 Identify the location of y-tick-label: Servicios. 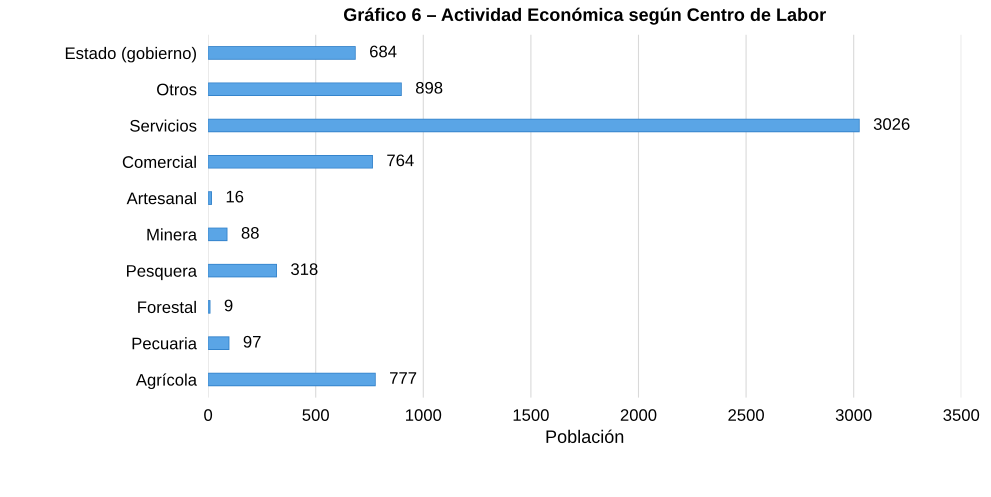
(163, 125).